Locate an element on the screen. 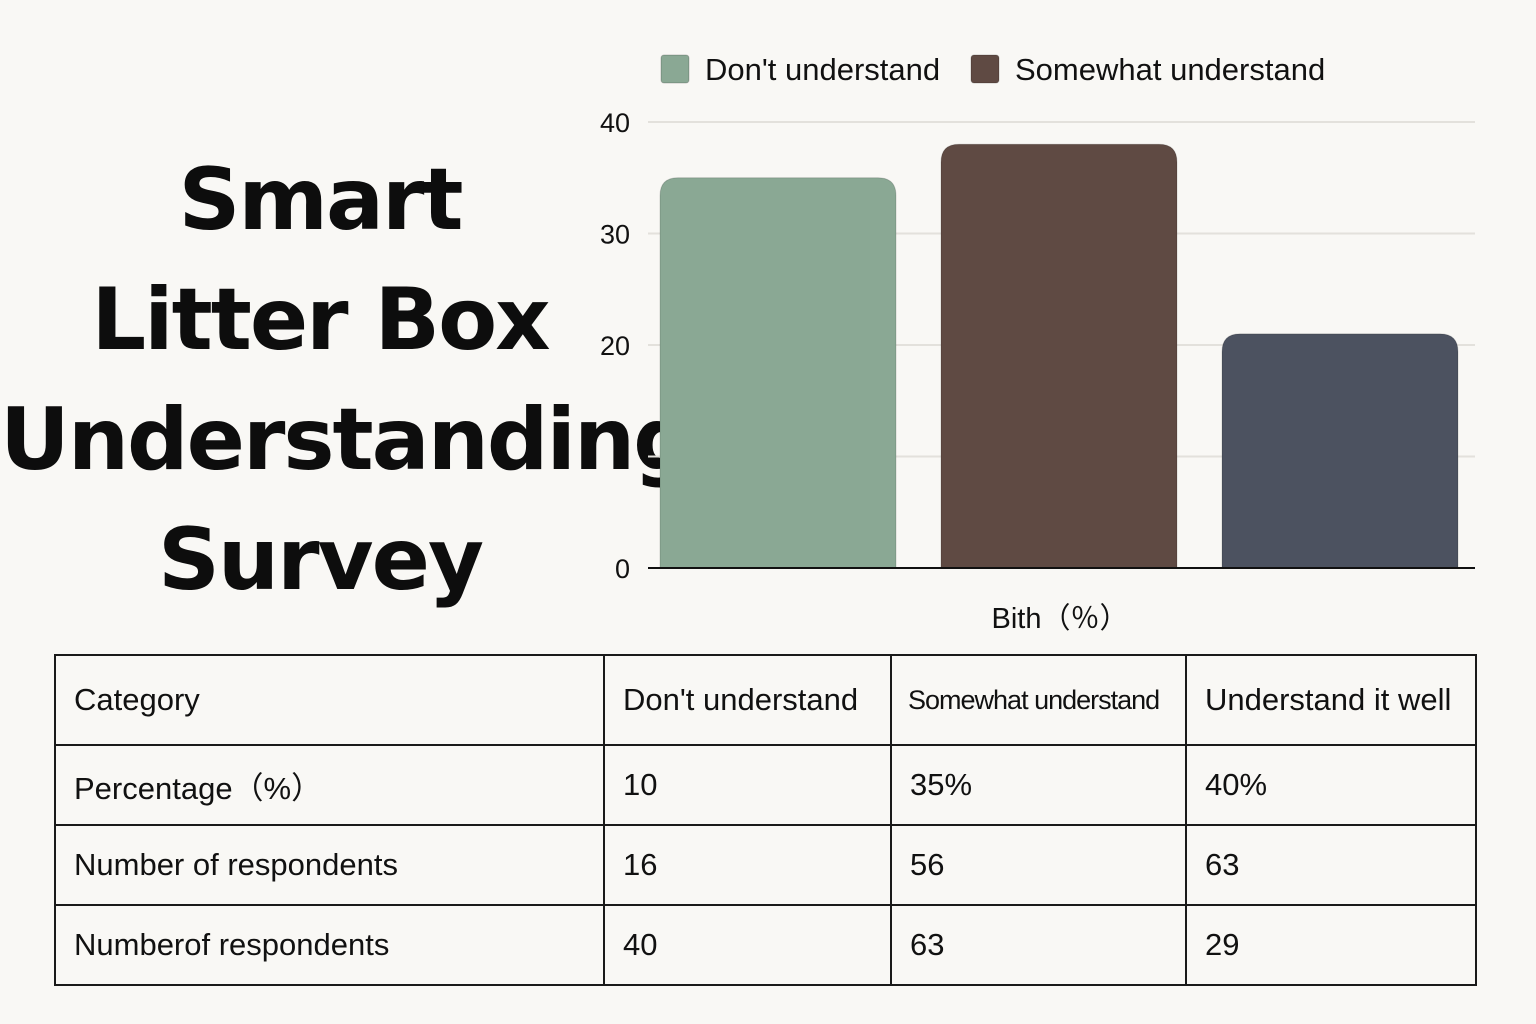 This screenshot has width=1536, height=1024. table-row: Percentage（%） 10 35% 40% is located at coordinates (765, 785).